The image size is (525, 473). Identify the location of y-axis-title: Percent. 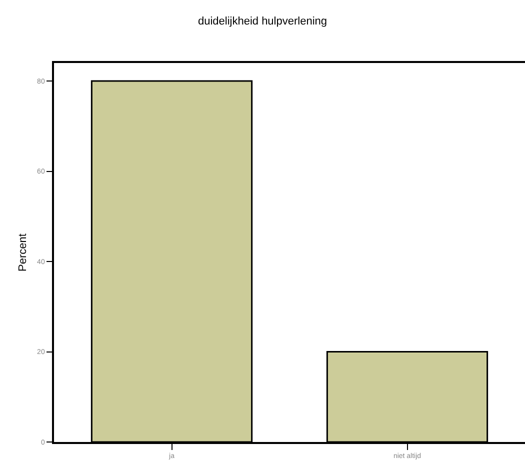
(23, 253).